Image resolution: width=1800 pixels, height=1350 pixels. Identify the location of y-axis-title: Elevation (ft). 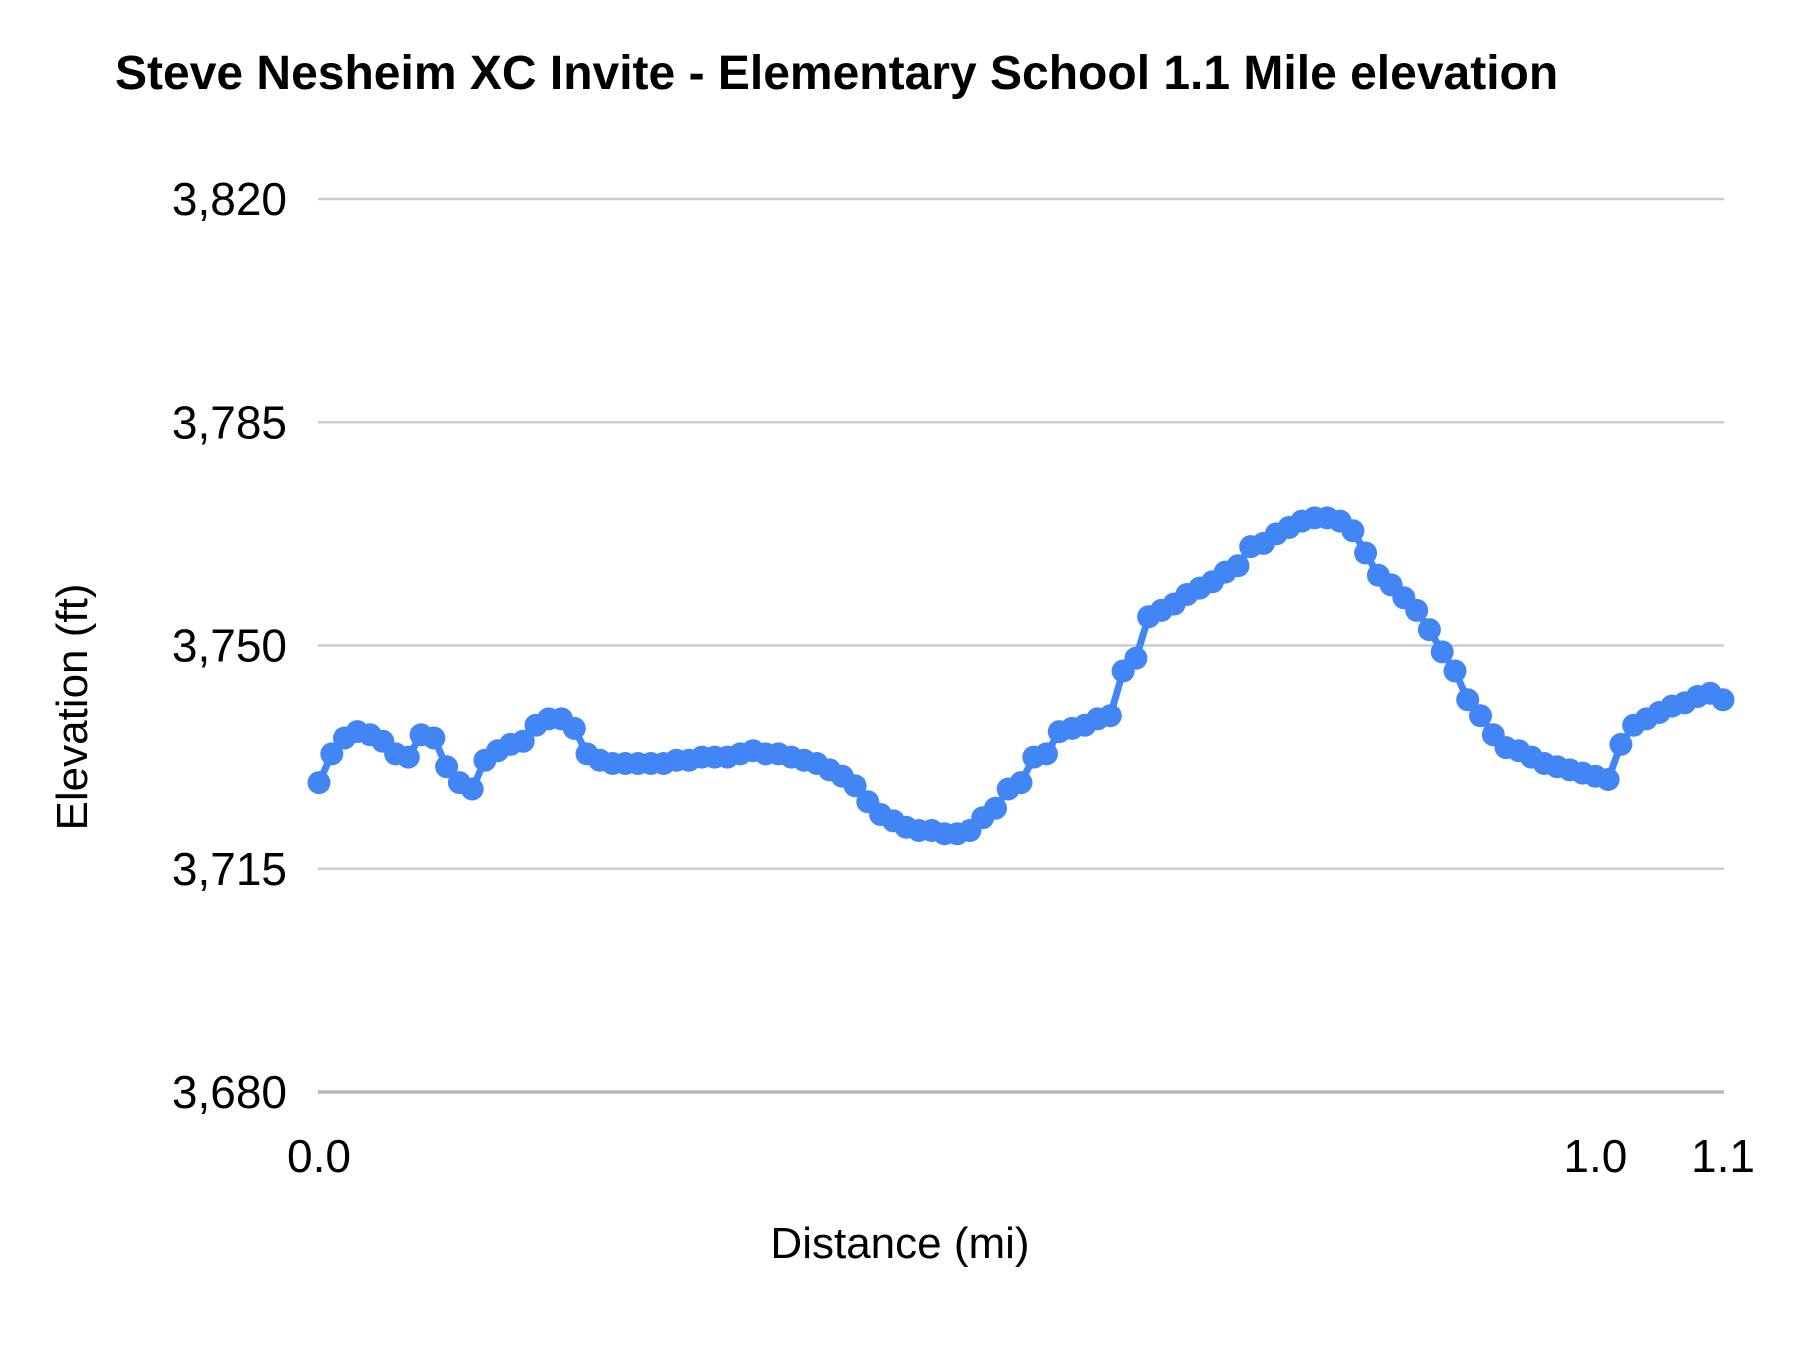
(72, 707).